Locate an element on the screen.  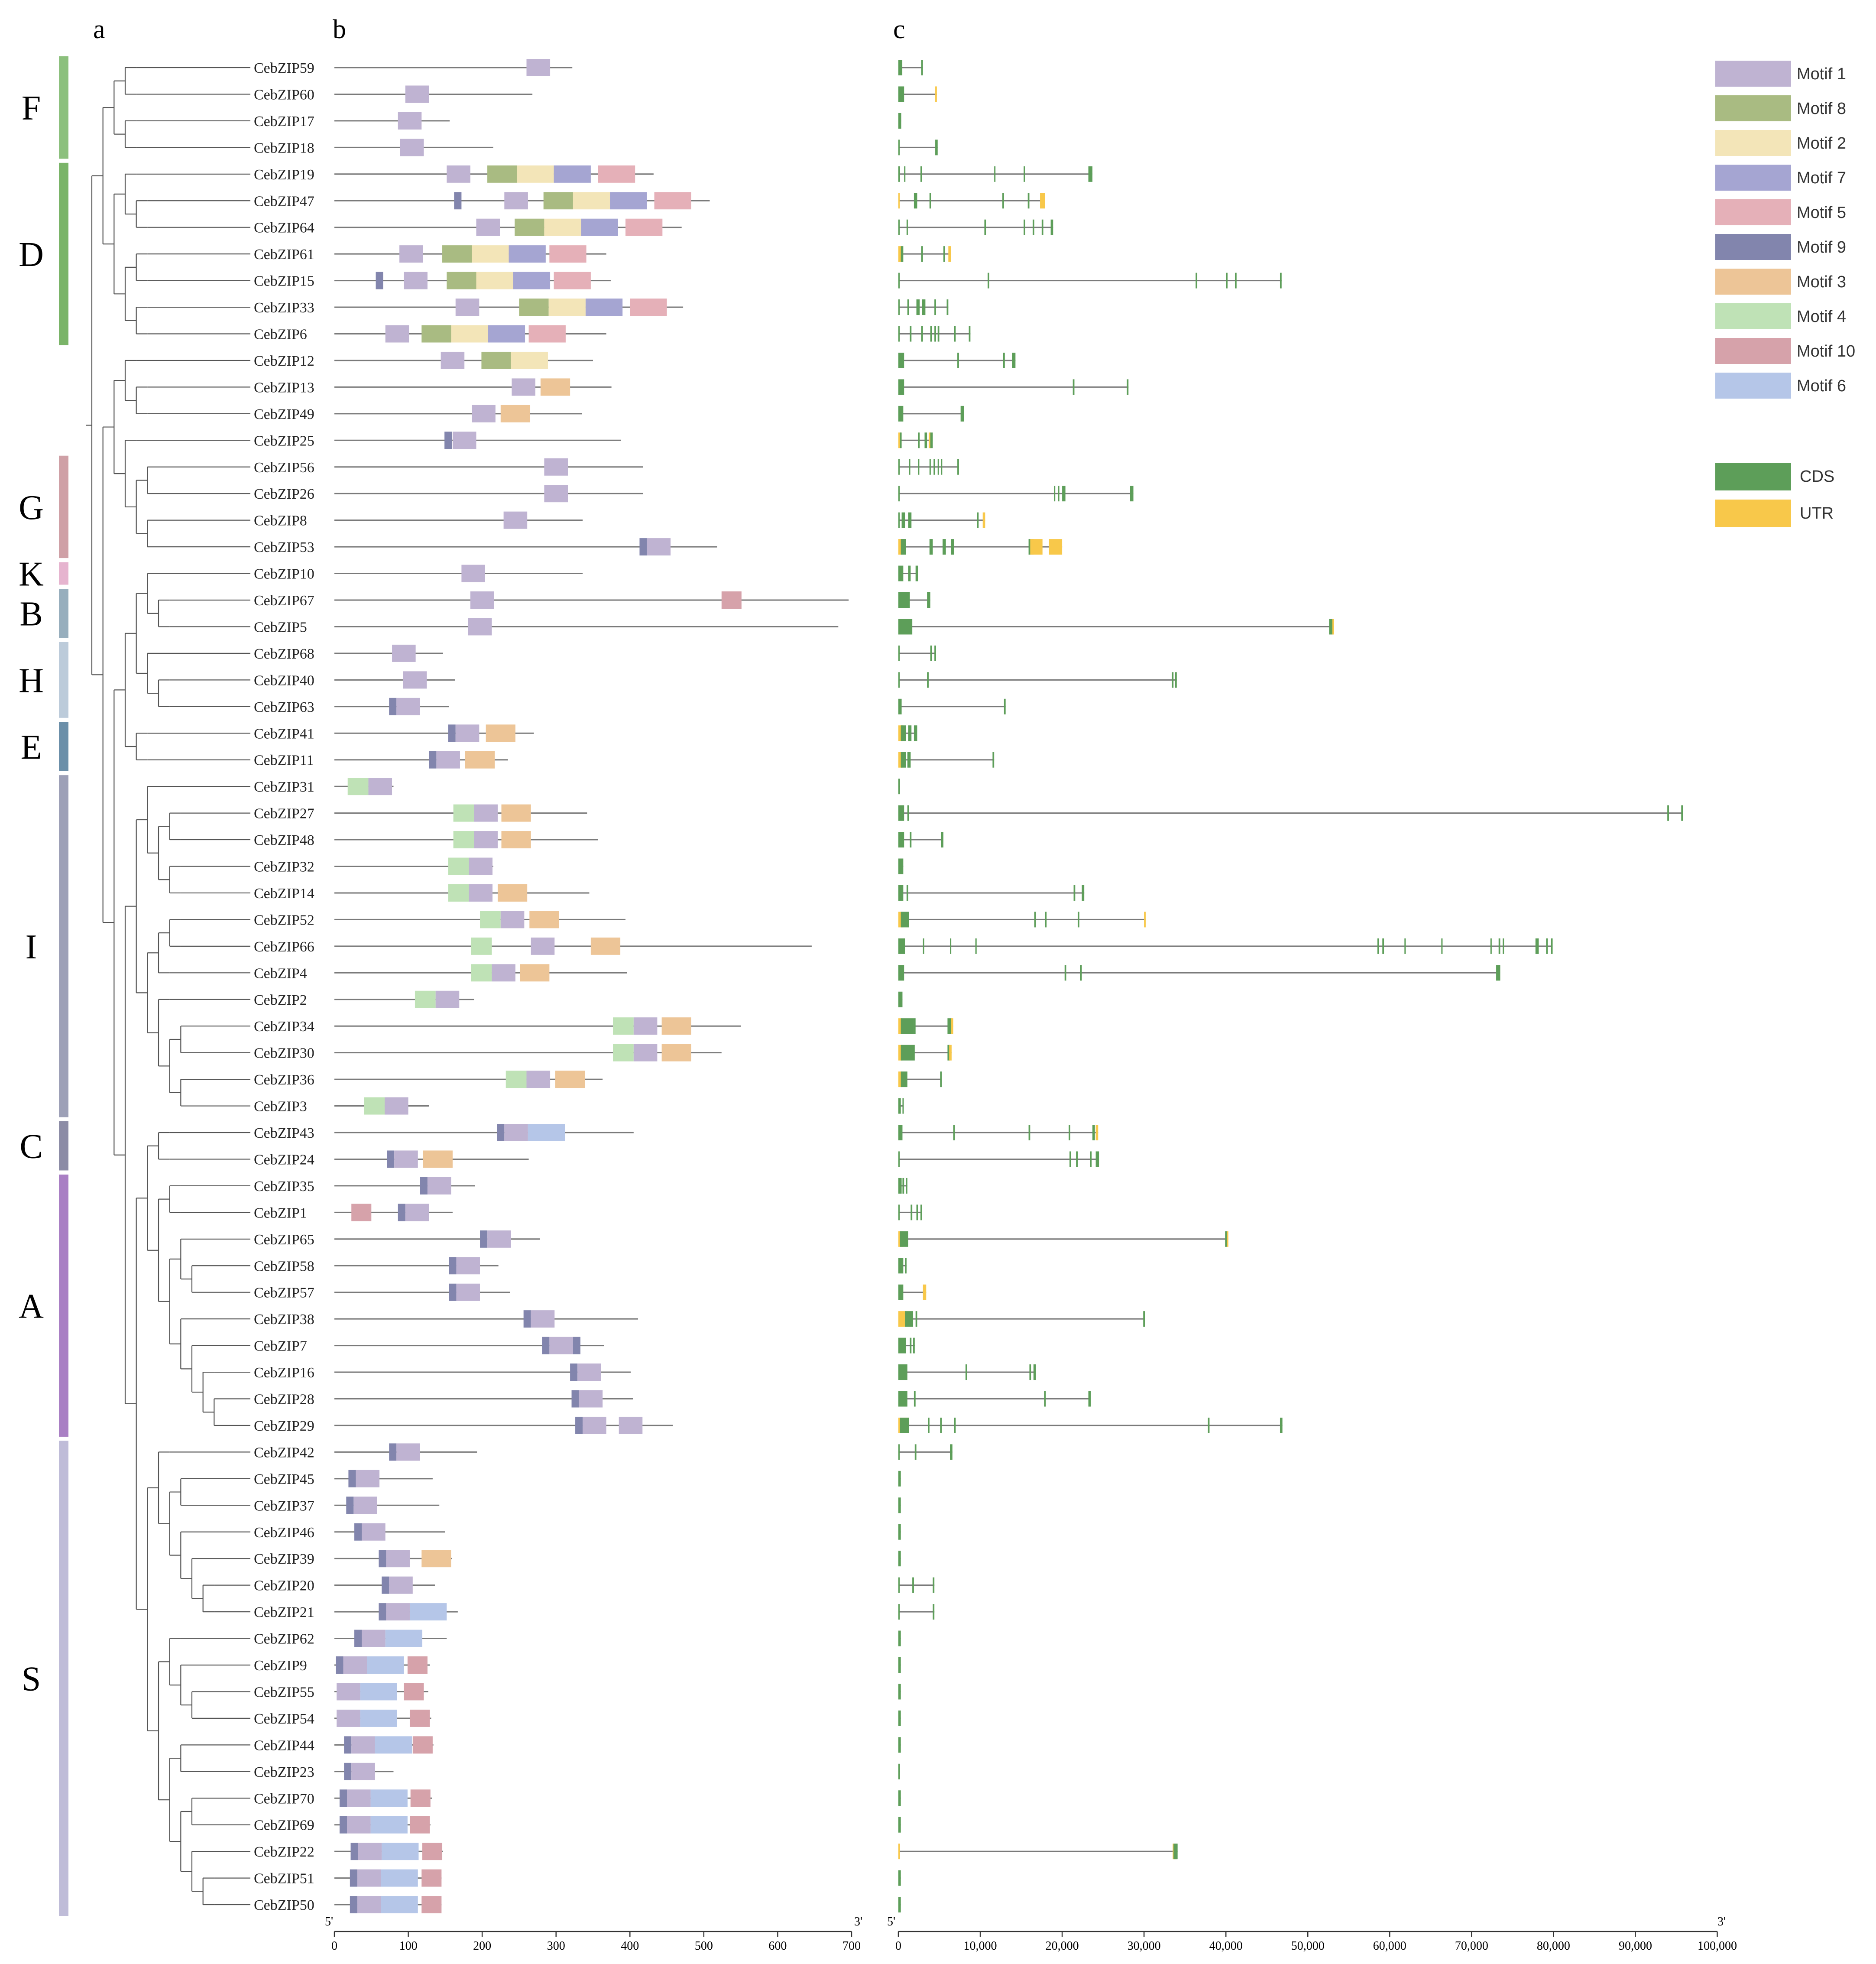
gene-label: CebZIP63 is located at coordinates (284, 707).